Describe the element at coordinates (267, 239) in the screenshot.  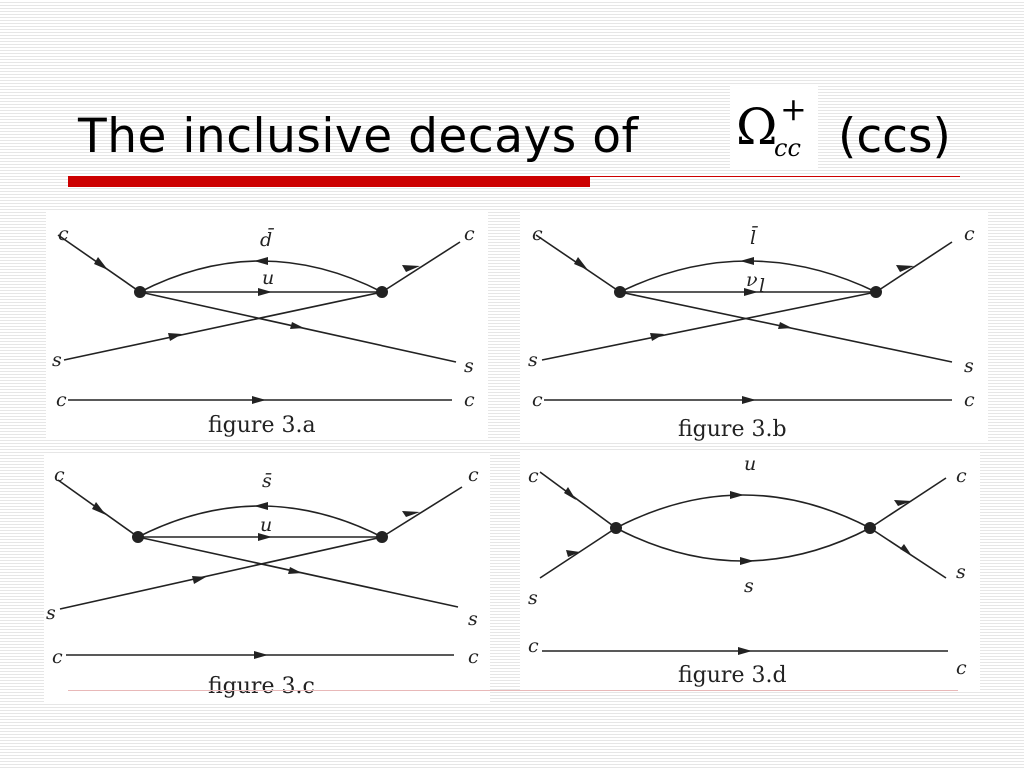
I see `fig3a-label-arc: d̄` at that location.